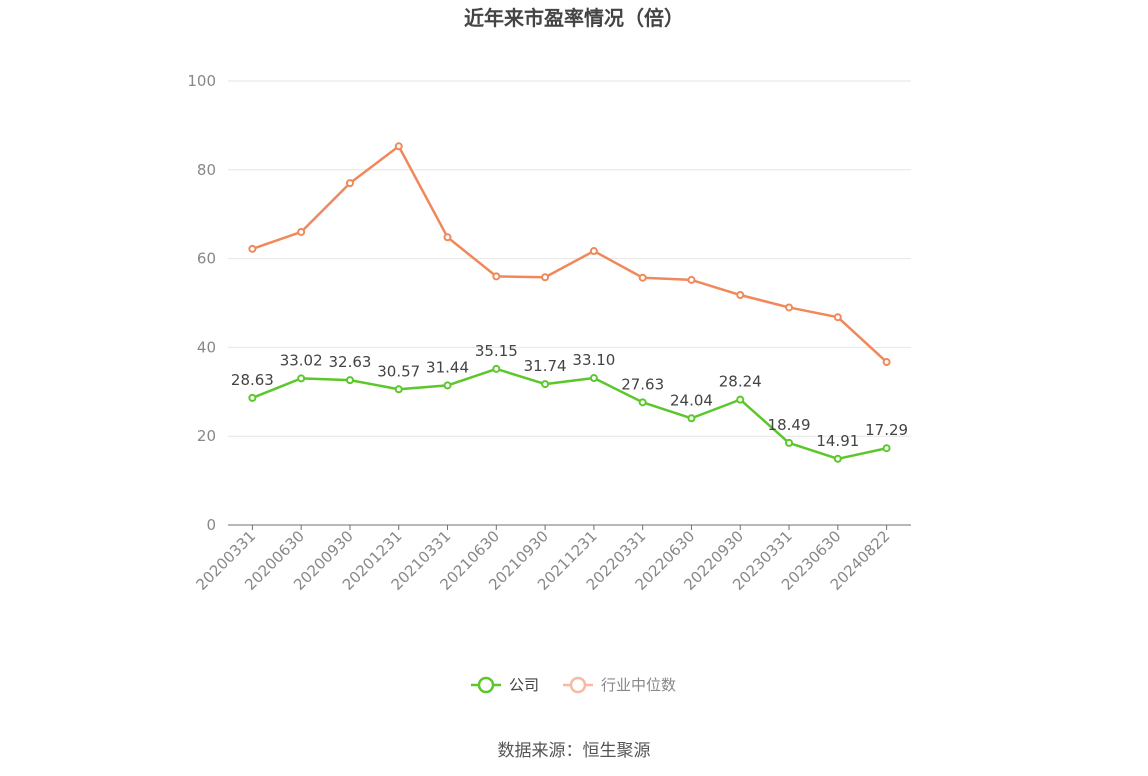  Describe the element at coordinates (206, 436) in the screenshot. I see `y-tick-label: 20` at that location.